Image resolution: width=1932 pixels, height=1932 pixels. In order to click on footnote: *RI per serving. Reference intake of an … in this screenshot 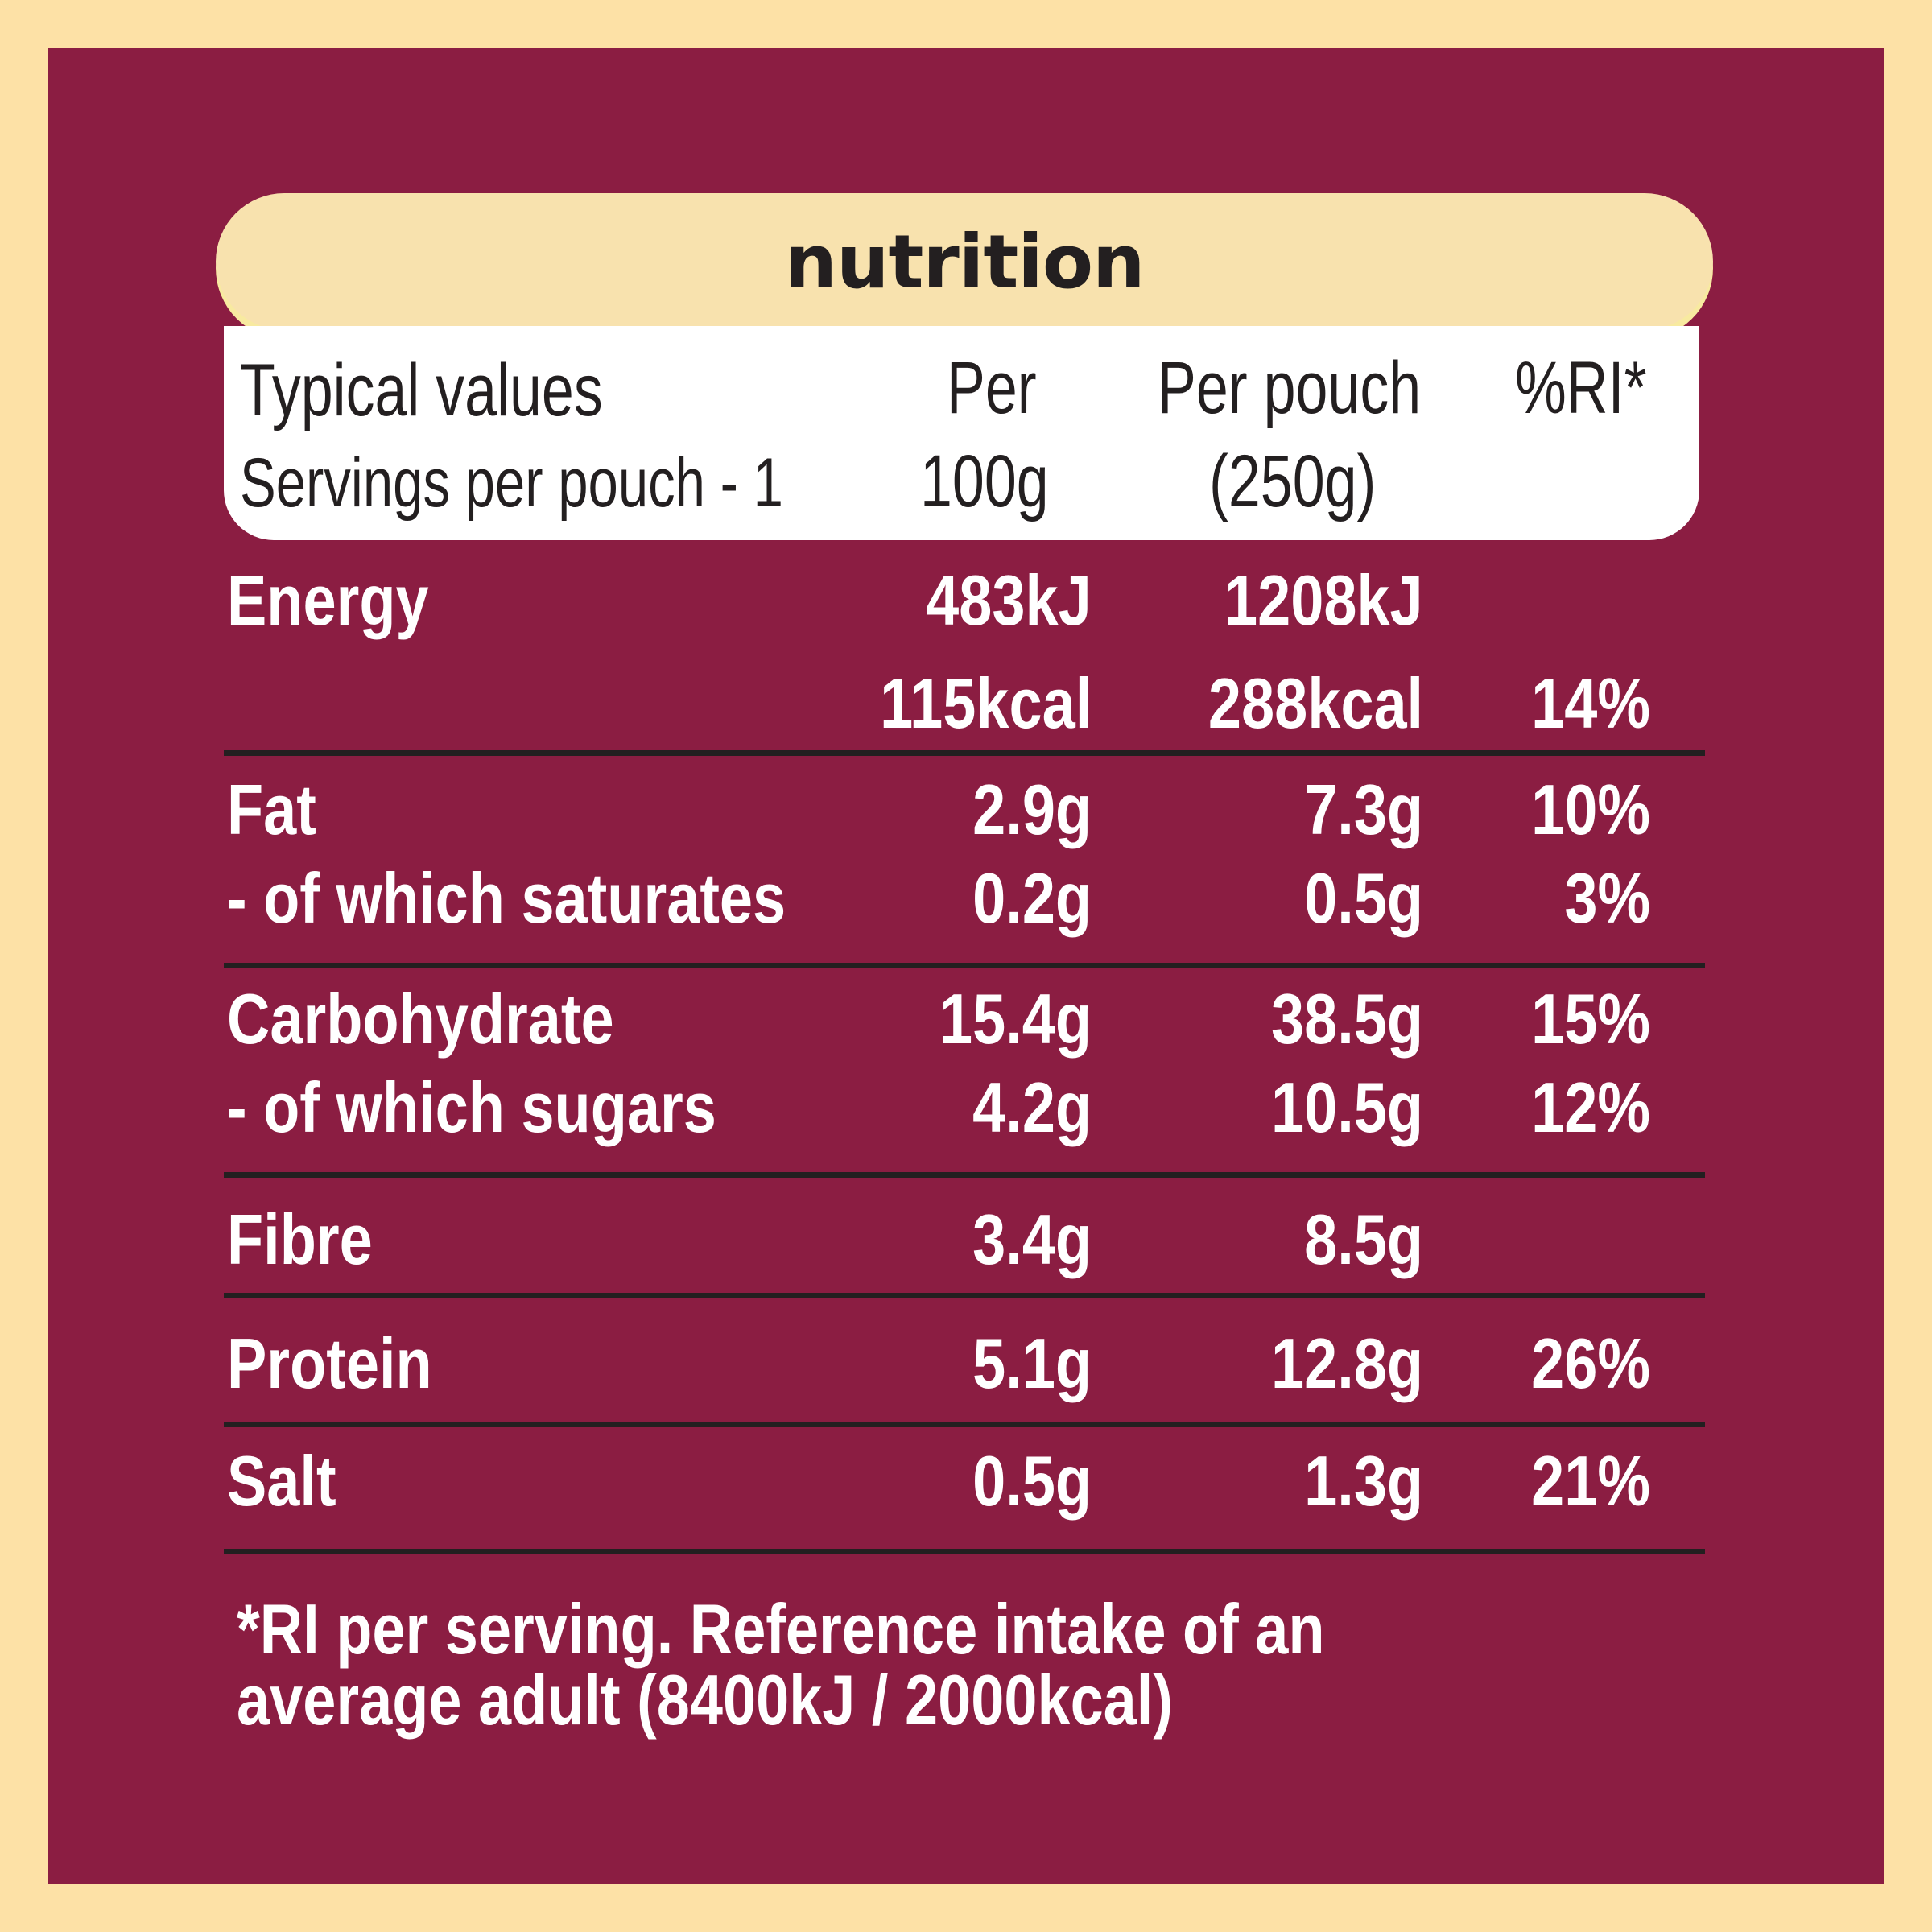, I will do `click(781, 1665)`.